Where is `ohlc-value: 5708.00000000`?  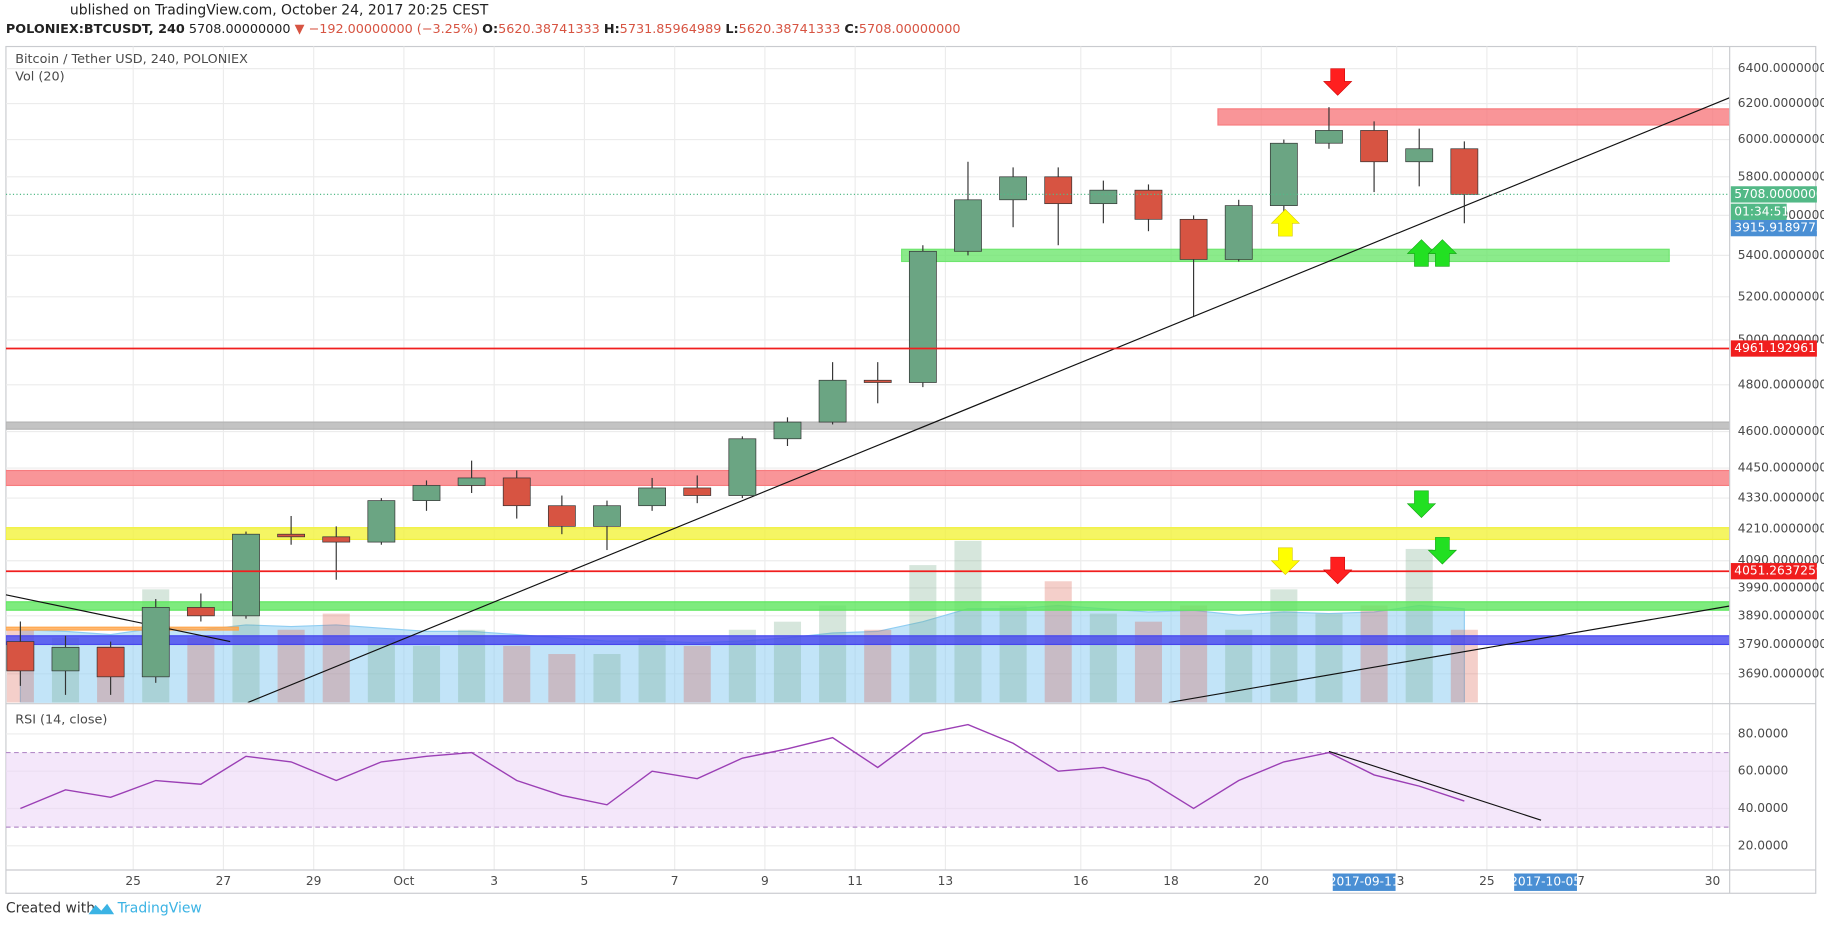 ohlc-value: 5708.00000000 is located at coordinates (910, 29).